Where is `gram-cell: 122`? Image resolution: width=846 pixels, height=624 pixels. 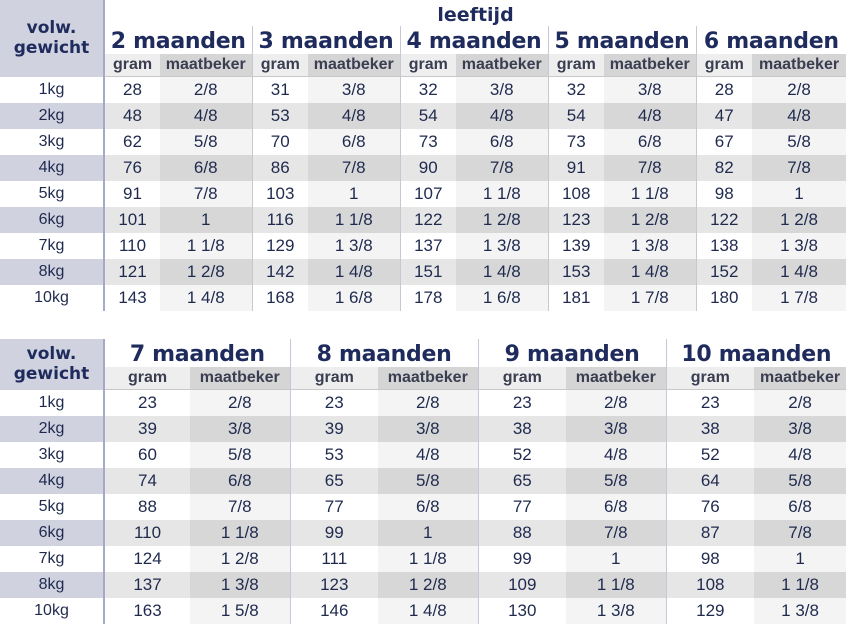 gram-cell: 122 is located at coordinates (723, 219).